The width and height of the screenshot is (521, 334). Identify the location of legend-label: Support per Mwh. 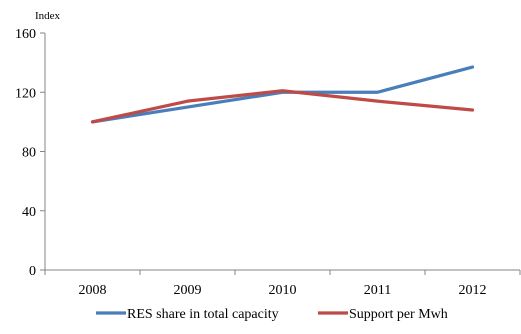
(398, 314).